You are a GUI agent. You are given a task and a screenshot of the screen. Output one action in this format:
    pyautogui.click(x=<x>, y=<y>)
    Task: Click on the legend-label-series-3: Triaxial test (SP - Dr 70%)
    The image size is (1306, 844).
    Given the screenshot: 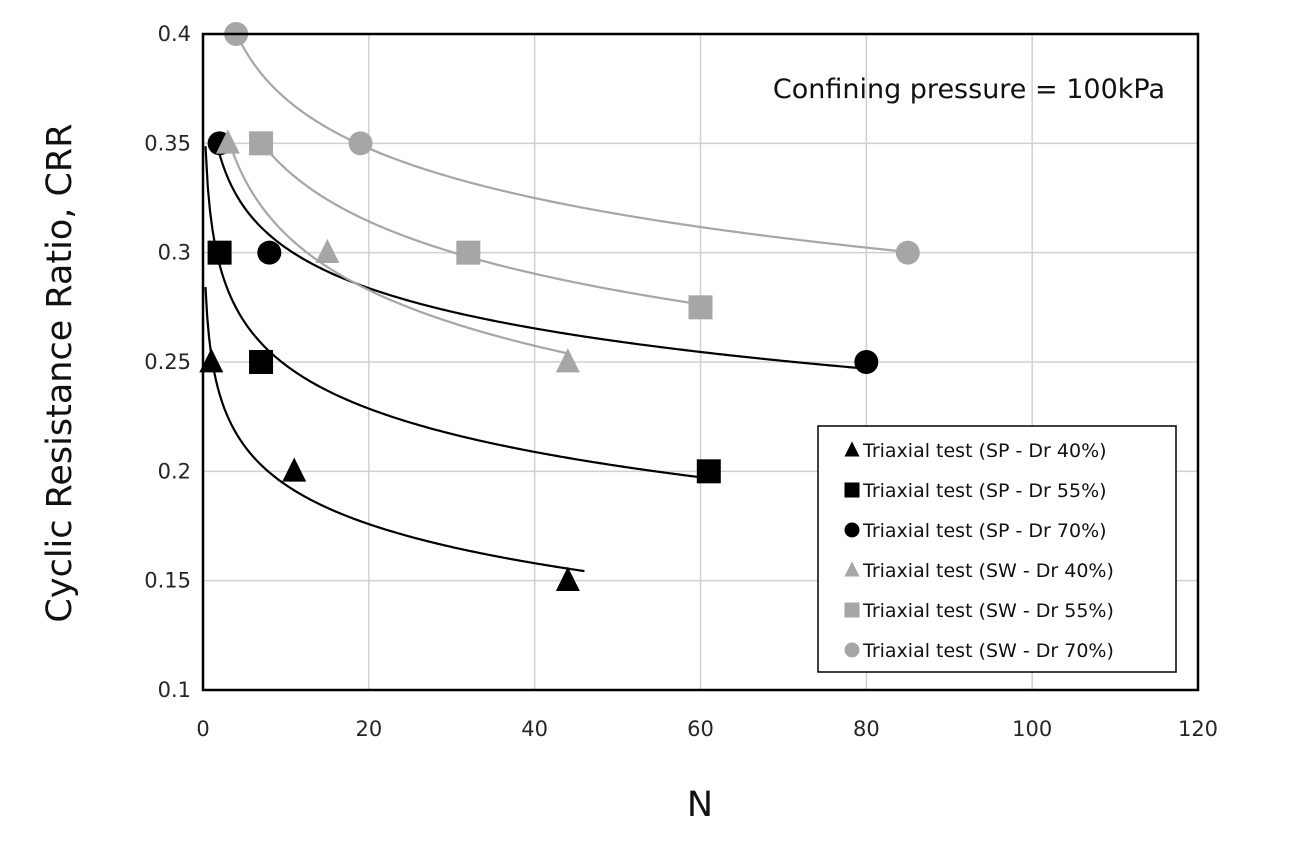 What is the action you would take?
    pyautogui.click(x=984, y=531)
    